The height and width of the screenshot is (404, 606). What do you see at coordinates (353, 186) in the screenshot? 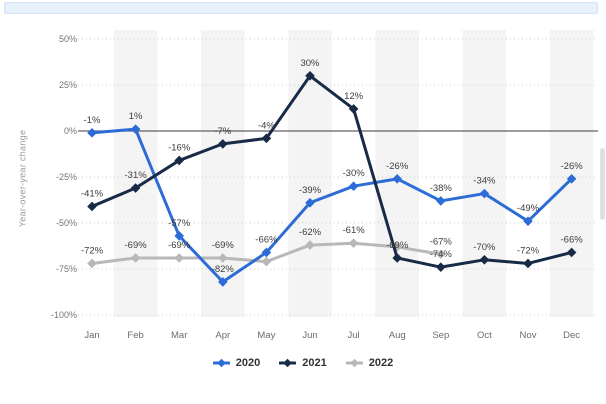
I see `data-point-2020-jul` at bounding box center [353, 186].